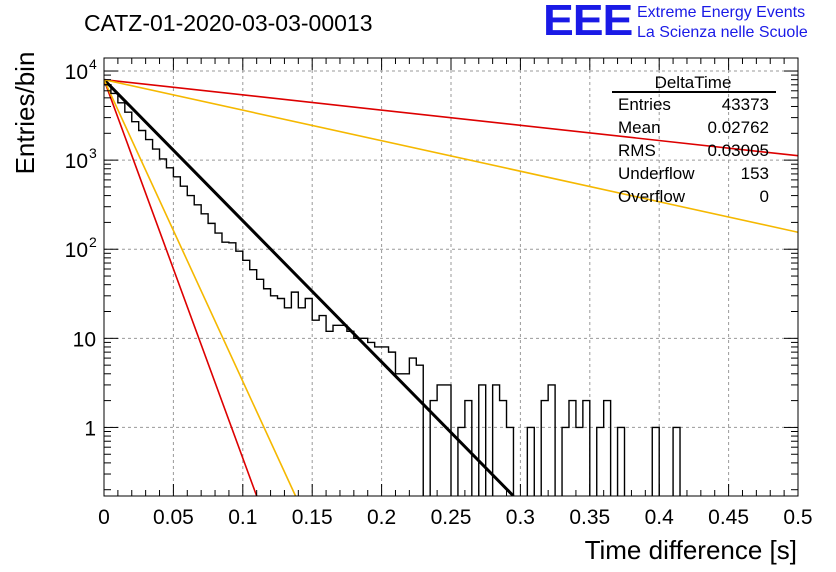 This screenshot has width=836, height=572. I want to click on y-tick-exponent: 2, so click(93, 242).